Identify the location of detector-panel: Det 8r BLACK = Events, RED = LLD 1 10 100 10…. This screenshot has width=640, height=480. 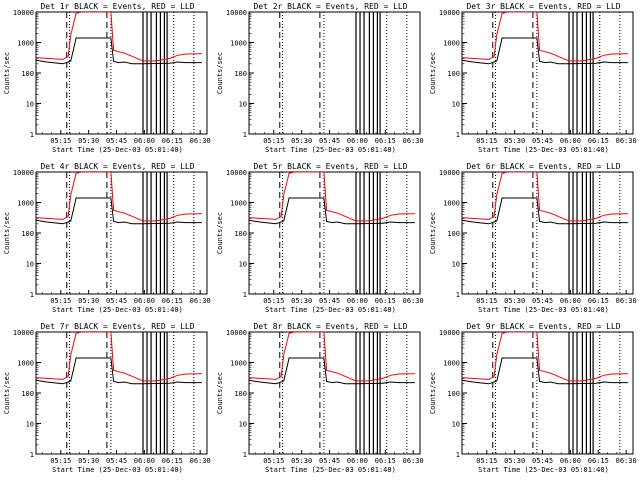
(319, 400).